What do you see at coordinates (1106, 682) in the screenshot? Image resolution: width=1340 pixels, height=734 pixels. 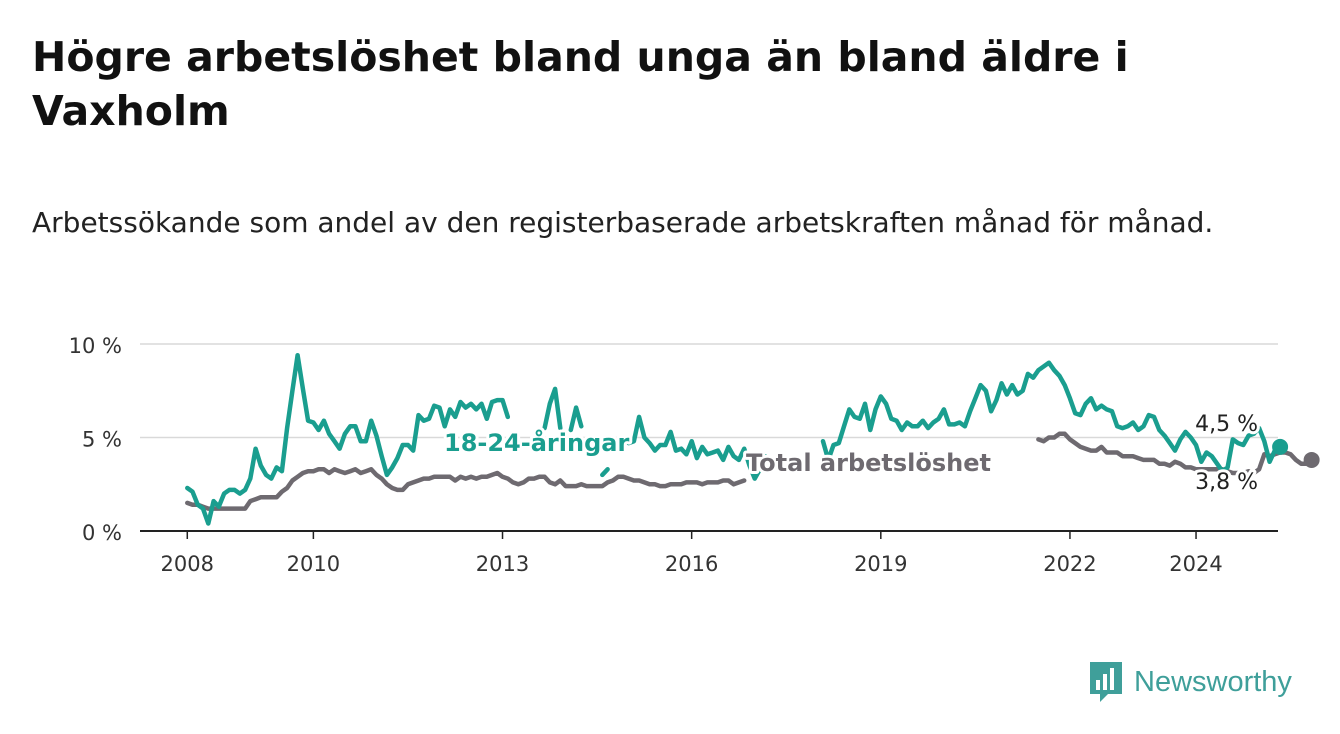 I see `bar-chart-icon` at bounding box center [1106, 682].